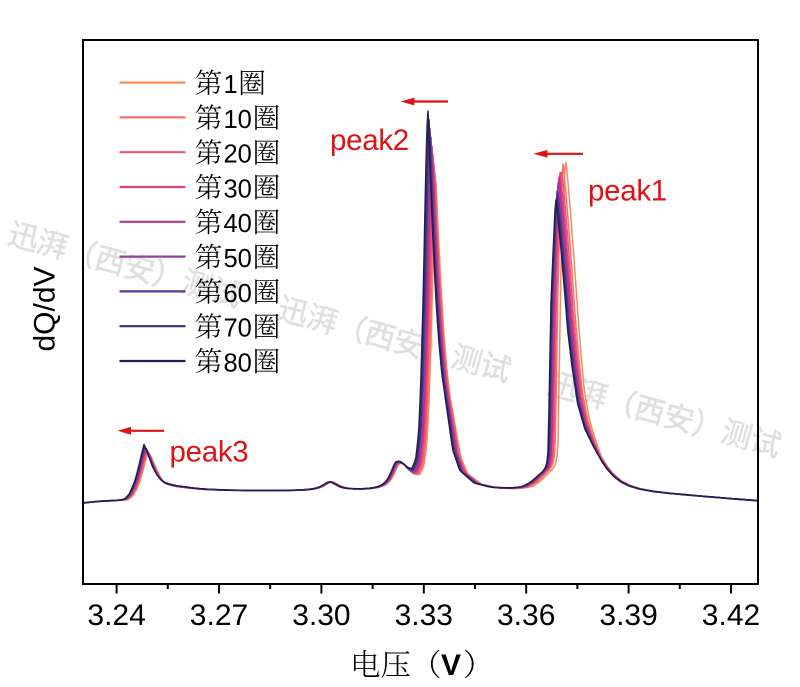 This screenshot has width=800, height=687. I want to click on svg-text: 3.36, so click(526, 615).